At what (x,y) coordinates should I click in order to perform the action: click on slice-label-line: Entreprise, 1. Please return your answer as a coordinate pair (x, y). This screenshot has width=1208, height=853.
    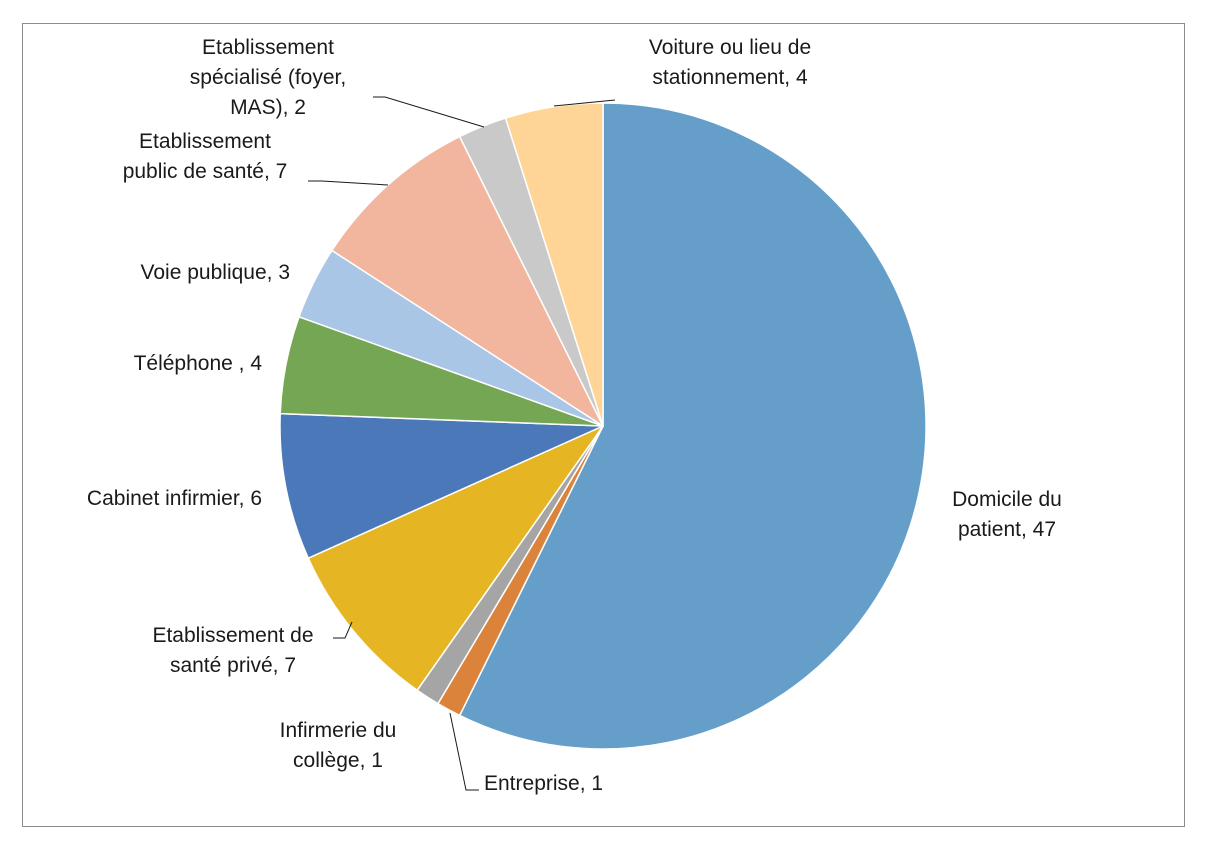
    Looking at the image, I should click on (543, 783).